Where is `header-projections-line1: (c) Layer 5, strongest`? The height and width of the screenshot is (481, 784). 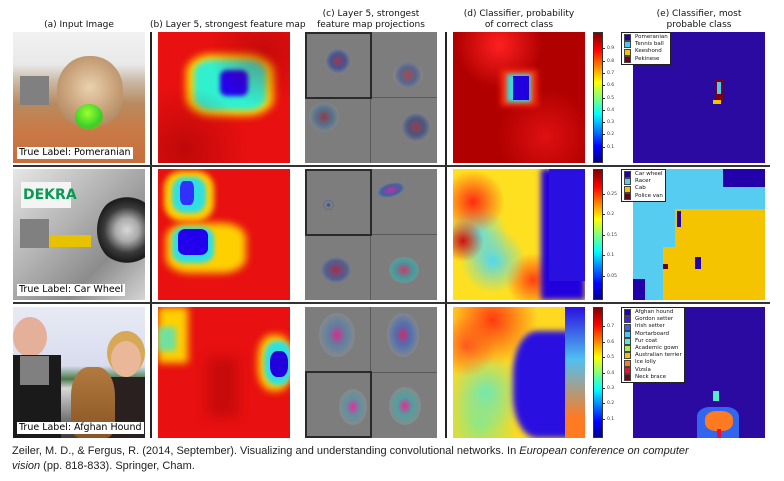
header-projections-line1: (c) Layer 5, strongest is located at coordinates (371, 14).